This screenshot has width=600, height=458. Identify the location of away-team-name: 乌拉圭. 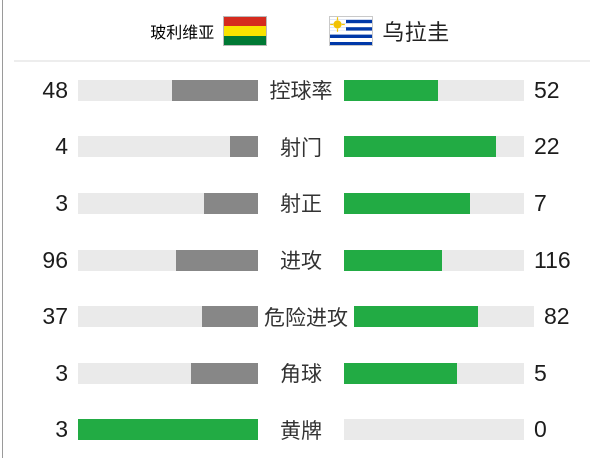
(416, 32).